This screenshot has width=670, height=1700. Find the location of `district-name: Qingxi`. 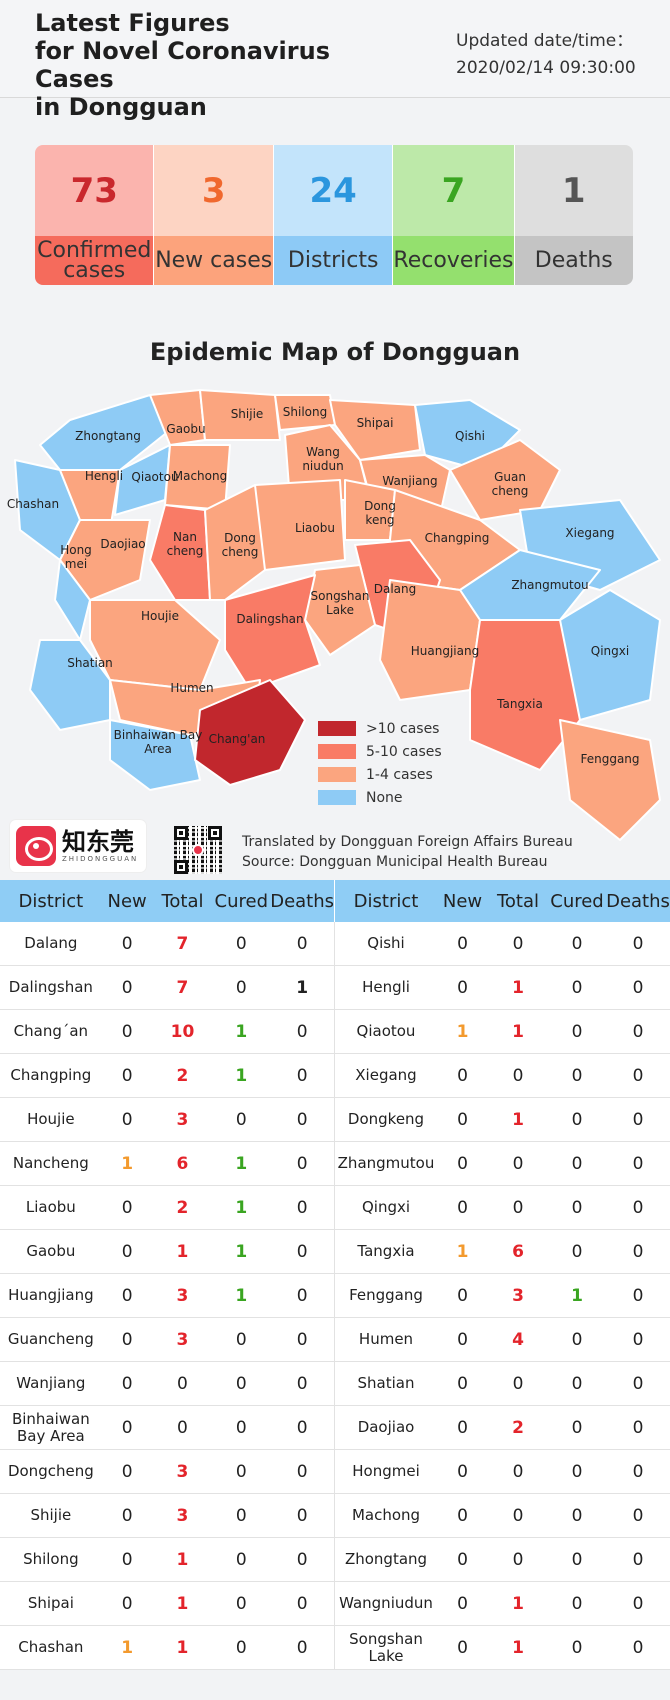

district-name: Qingxi is located at coordinates (386, 1207).